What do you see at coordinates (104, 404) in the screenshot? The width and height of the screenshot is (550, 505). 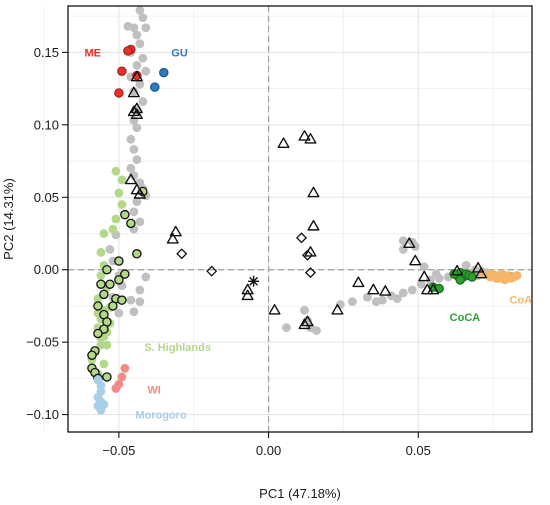 I see `point-morogoro` at bounding box center [104, 404].